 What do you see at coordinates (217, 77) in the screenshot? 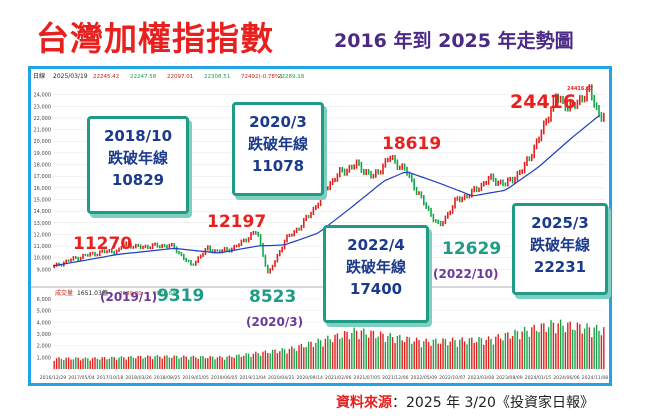
I see `info-bar-item: 22308.51` at bounding box center [217, 77].